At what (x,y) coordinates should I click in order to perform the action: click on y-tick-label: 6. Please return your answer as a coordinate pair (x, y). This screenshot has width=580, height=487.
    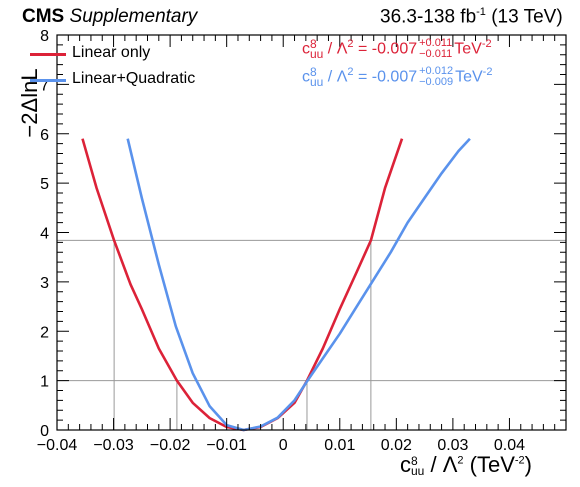
    Looking at the image, I should click on (44, 135).